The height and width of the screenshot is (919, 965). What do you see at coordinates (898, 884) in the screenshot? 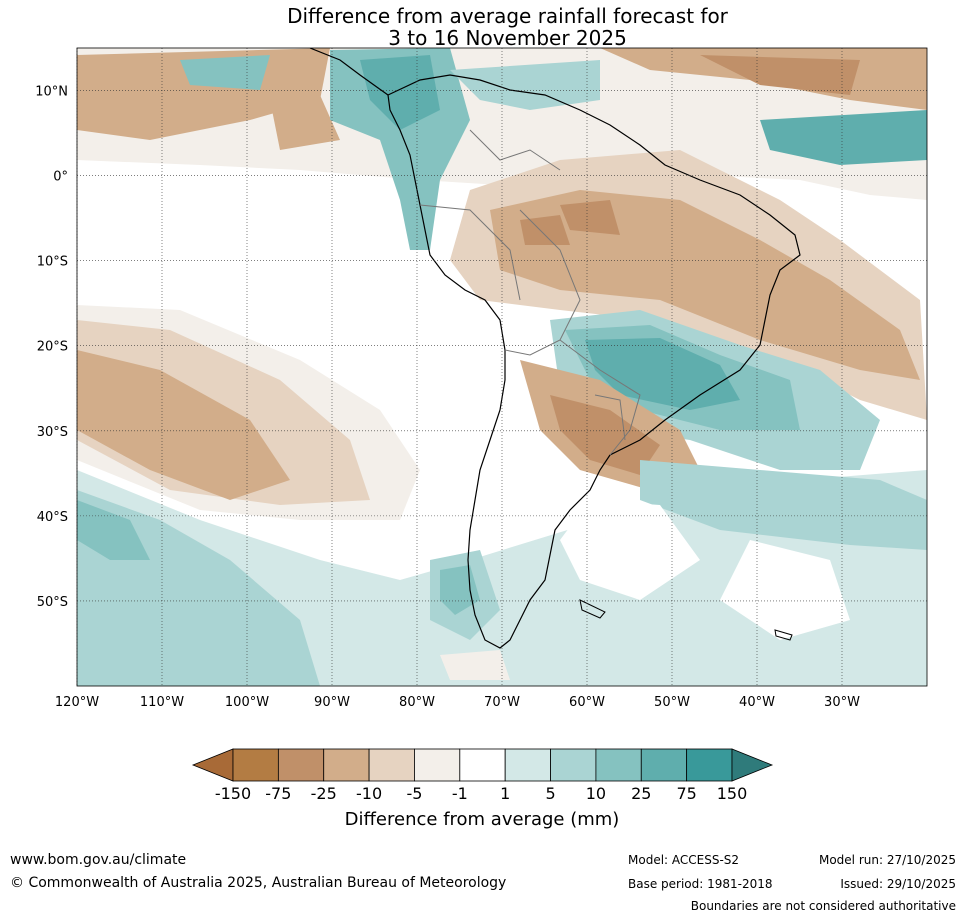
I see `issued-text: Issued: 29/10/2025` at bounding box center [898, 884].